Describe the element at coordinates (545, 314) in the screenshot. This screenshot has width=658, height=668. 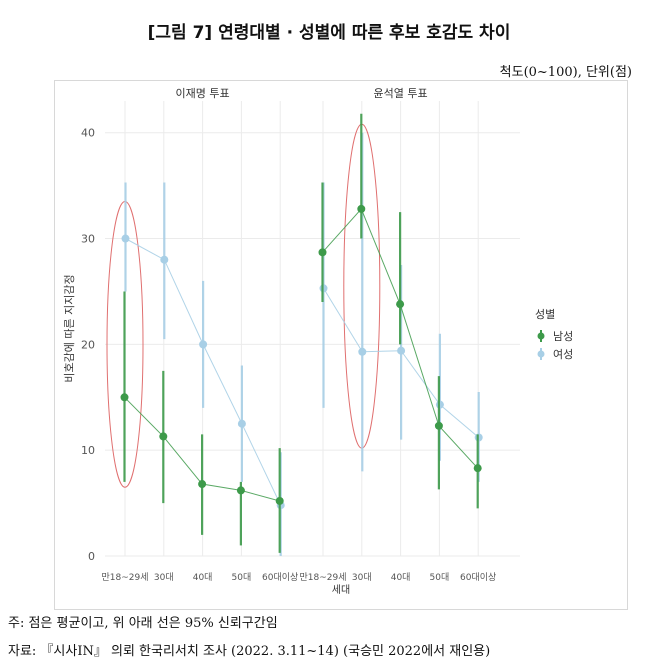
I see `legend-title: 성별` at that location.